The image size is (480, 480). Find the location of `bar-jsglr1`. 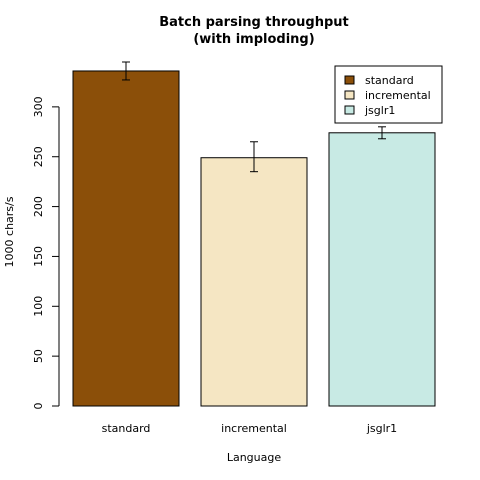

bar-jsglr1 is located at coordinates (382, 269).